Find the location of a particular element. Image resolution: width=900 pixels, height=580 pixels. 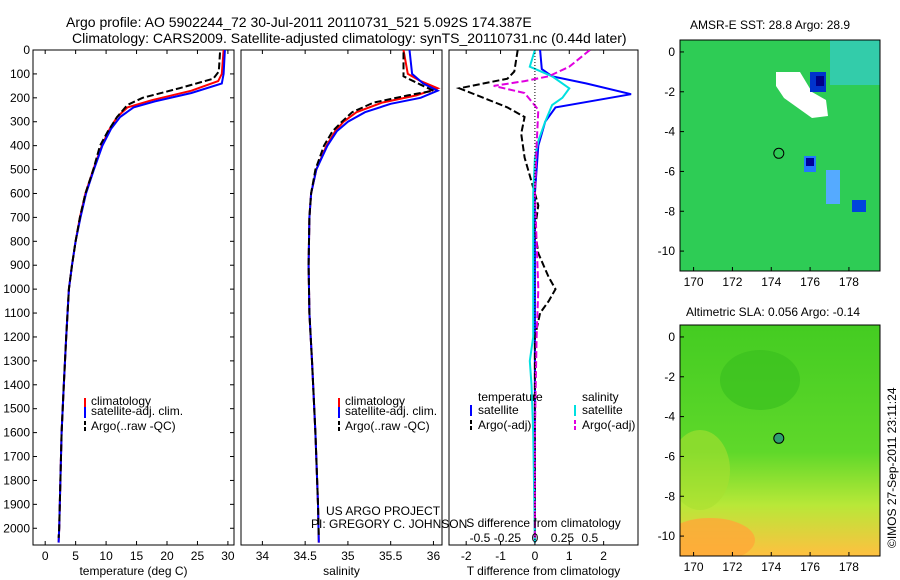

sla-map-frame is located at coordinates (780, 440).